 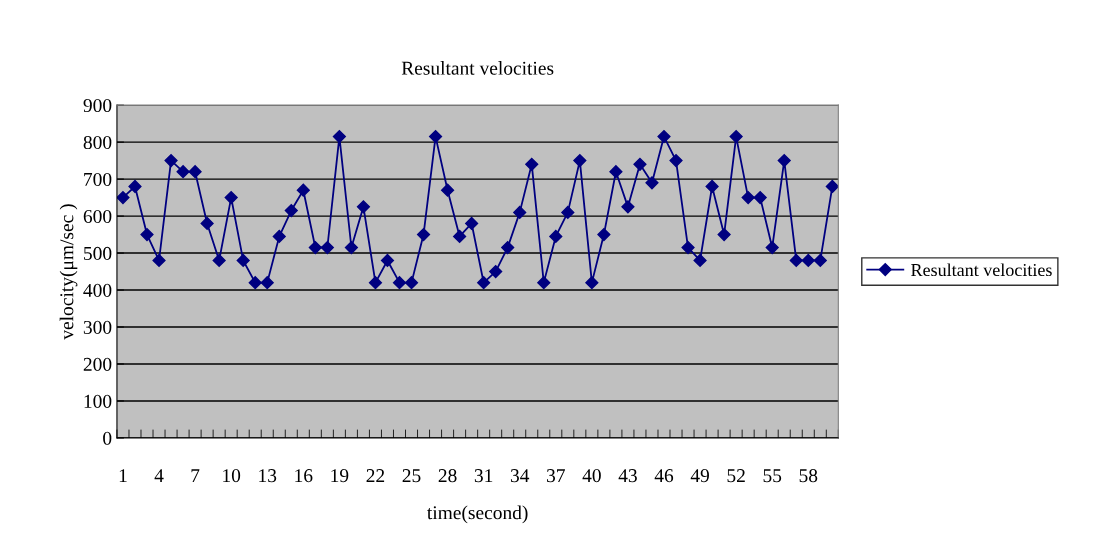 What do you see at coordinates (411, 476) in the screenshot?
I see `x-tick-label: 25` at bounding box center [411, 476].